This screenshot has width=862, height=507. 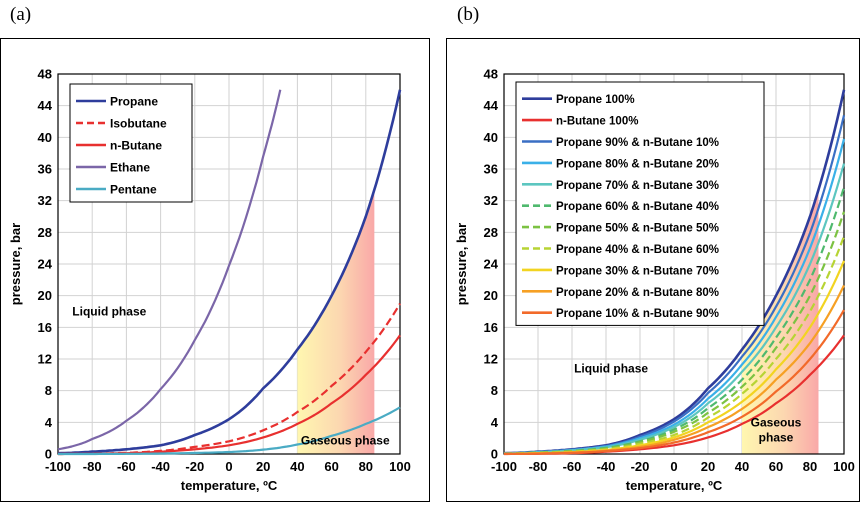 I want to click on chart-a-xtick-label: 40, so click(x=297, y=466).